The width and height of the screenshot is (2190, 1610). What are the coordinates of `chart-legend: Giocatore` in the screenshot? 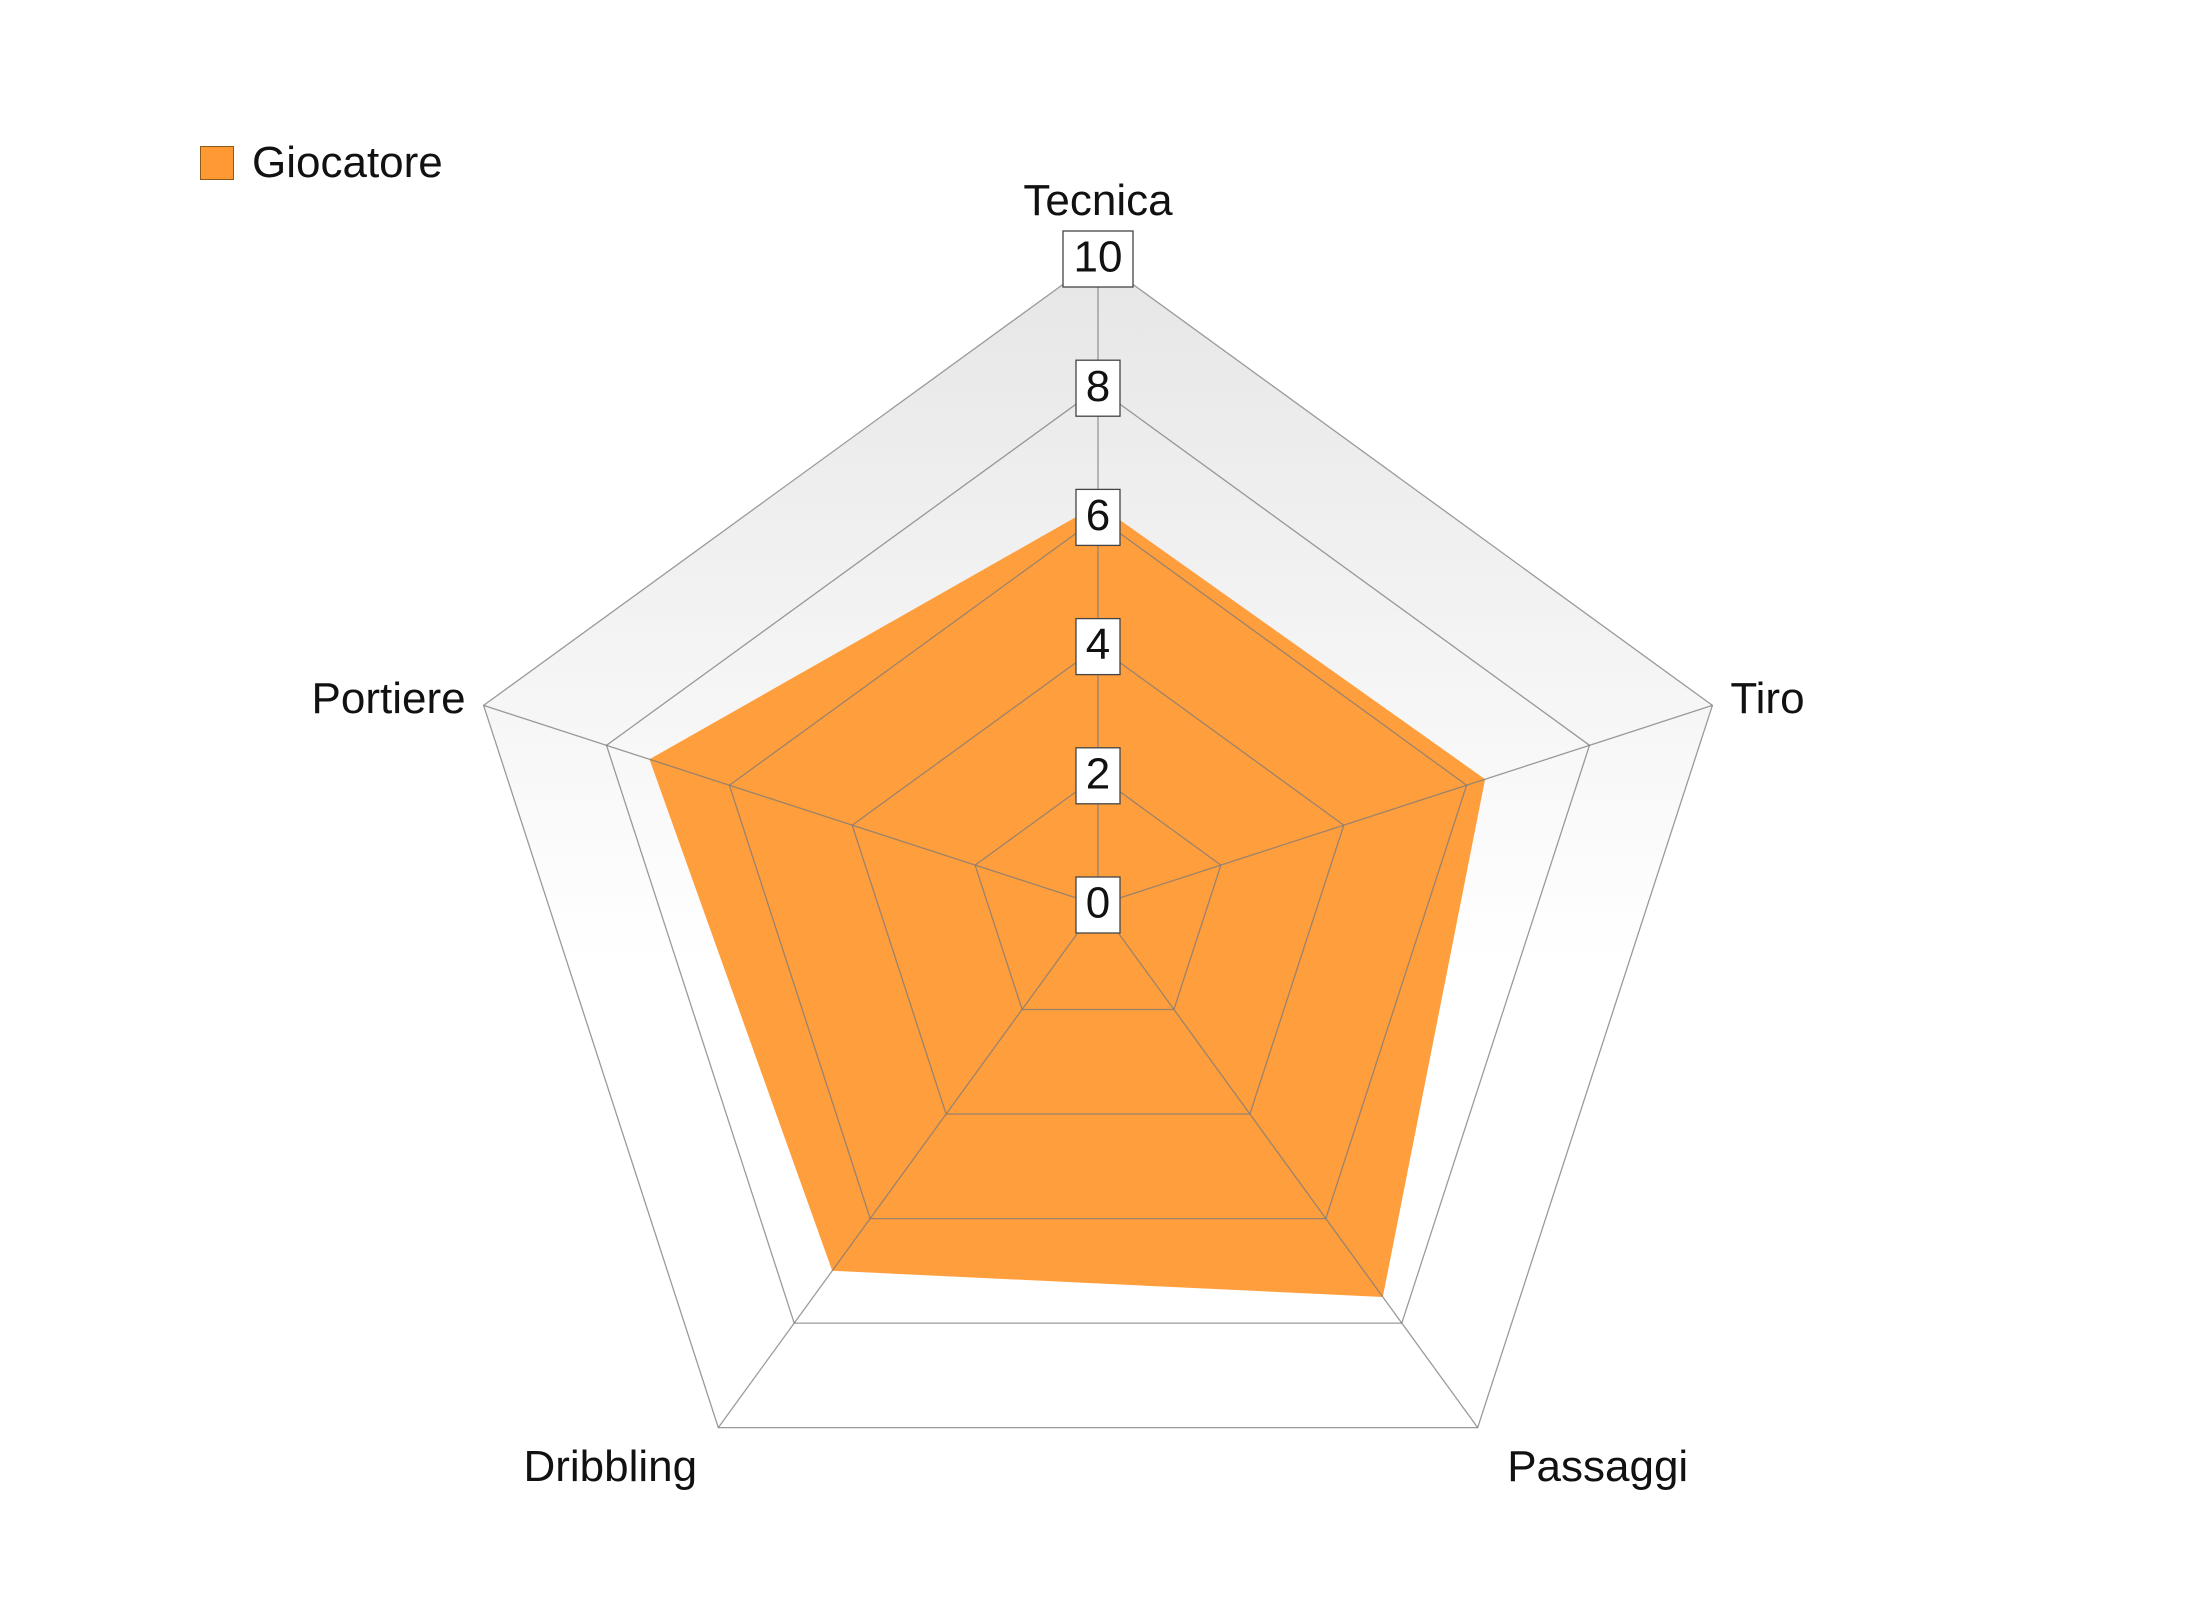 It's located at (321, 163).